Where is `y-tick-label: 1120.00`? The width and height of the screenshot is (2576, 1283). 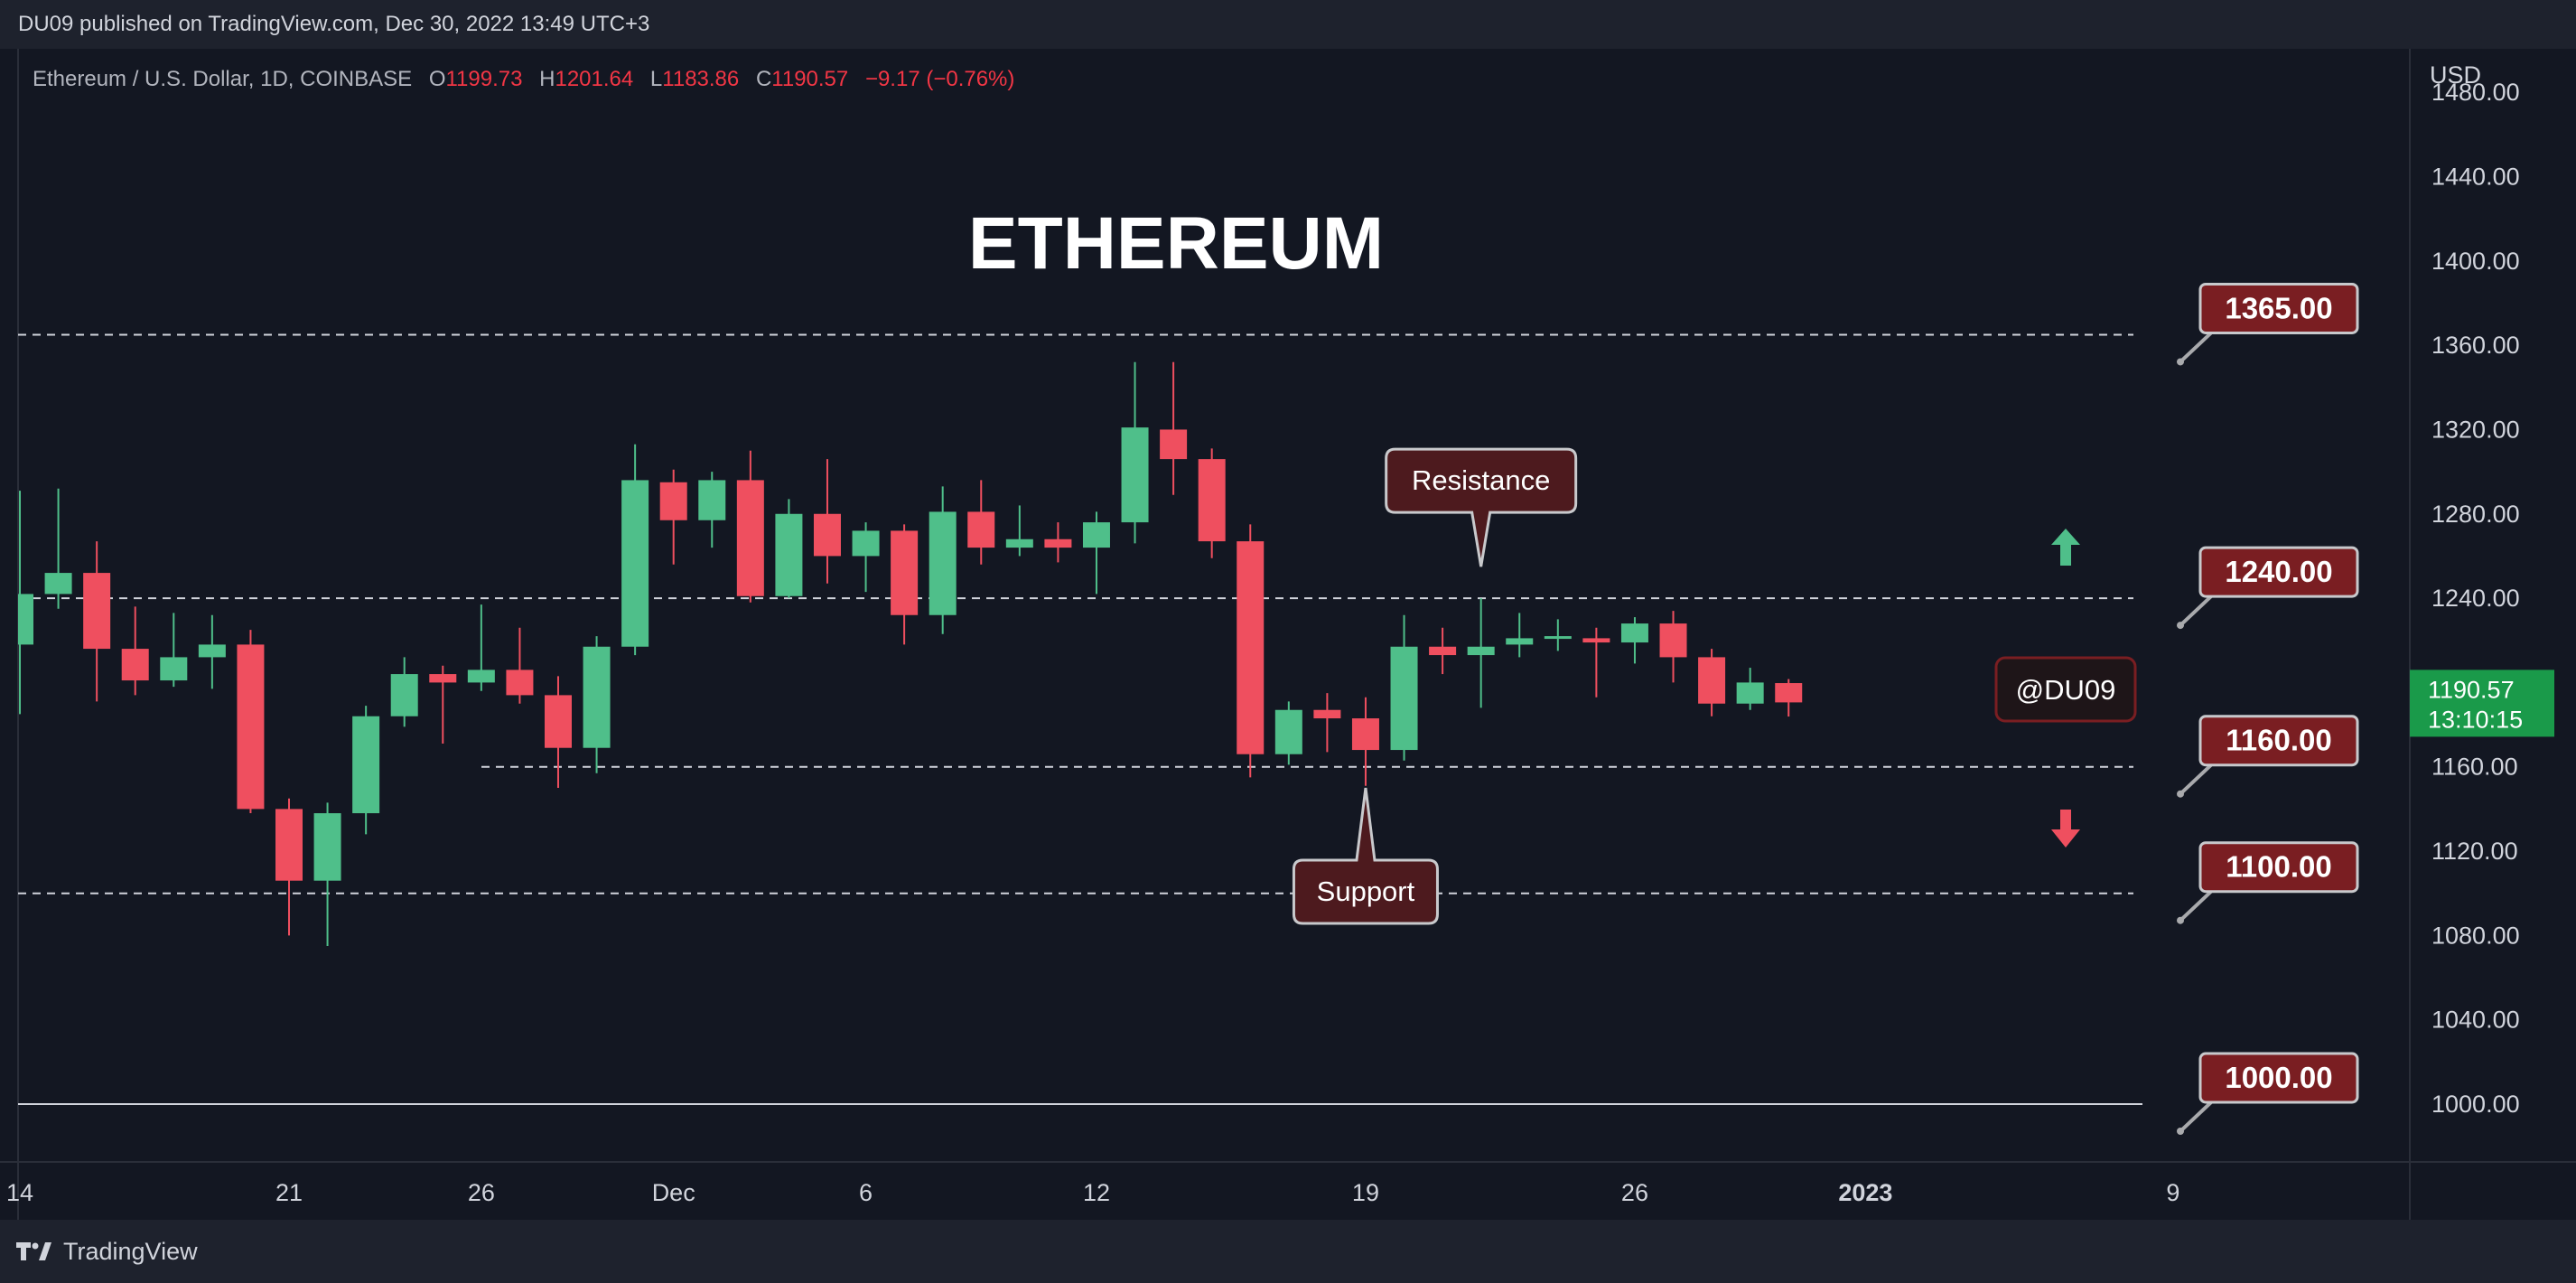 y-tick-label: 1120.00 is located at coordinates (2474, 851).